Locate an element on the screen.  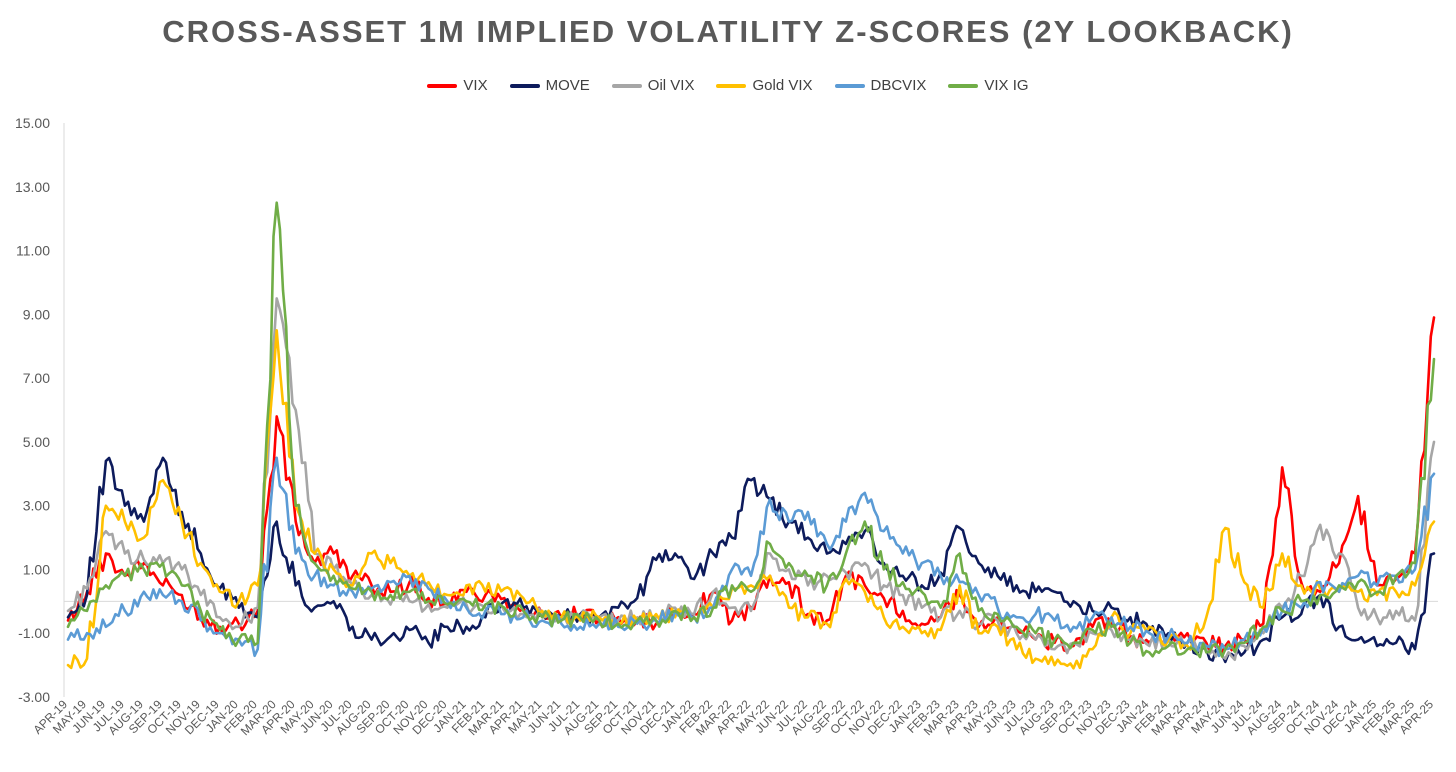
legend-label: DBCVIX is located at coordinates (898, 85).